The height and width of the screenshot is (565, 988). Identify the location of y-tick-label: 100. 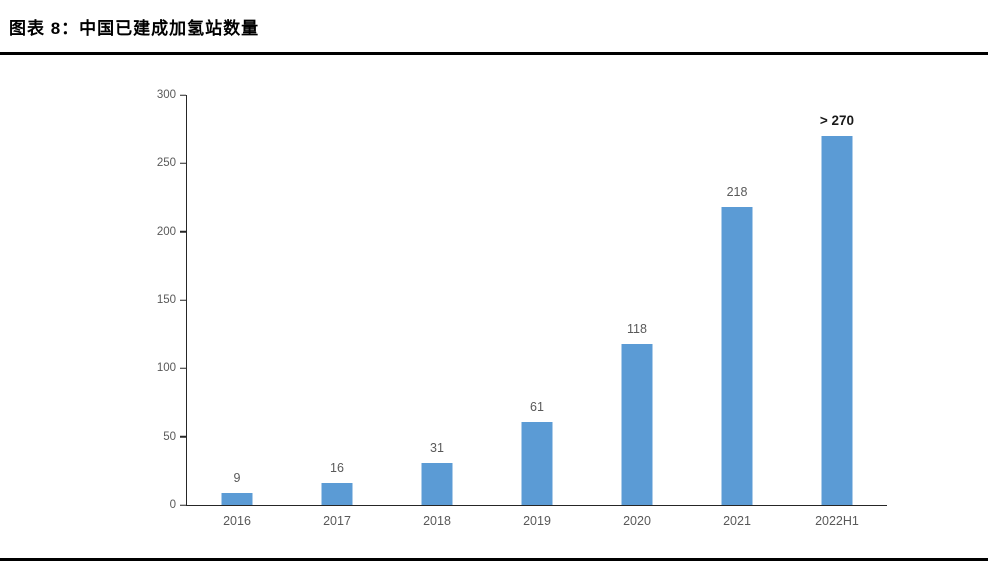
(166, 368).